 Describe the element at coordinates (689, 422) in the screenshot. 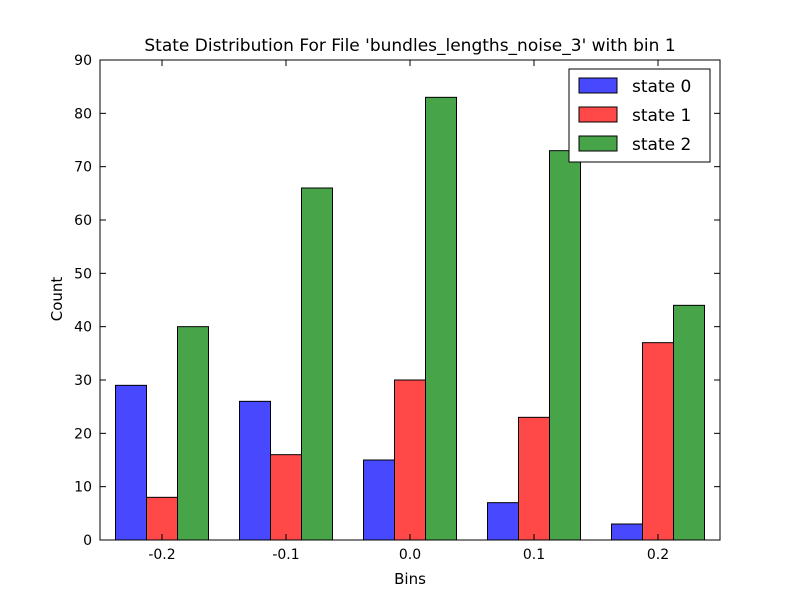

I see `bar-state-2-0.2` at that location.